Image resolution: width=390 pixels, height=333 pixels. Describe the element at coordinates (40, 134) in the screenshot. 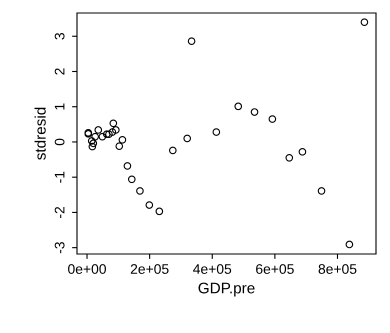

I see `y-axis-title: stdresid` at that location.